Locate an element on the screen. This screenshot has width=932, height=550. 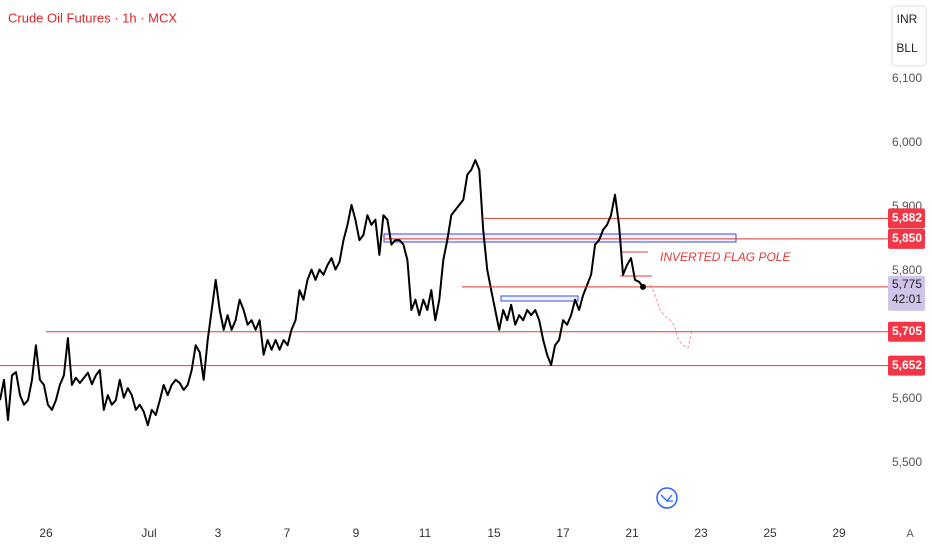
unit: BLL is located at coordinates (907, 48).